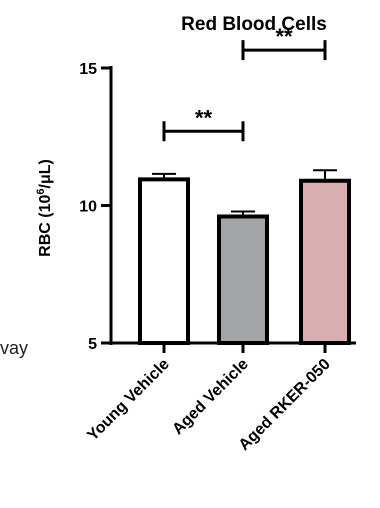 The image size is (380, 508). Describe the element at coordinates (88, 69) in the screenshot. I see `y-tick-label: 15` at that location.